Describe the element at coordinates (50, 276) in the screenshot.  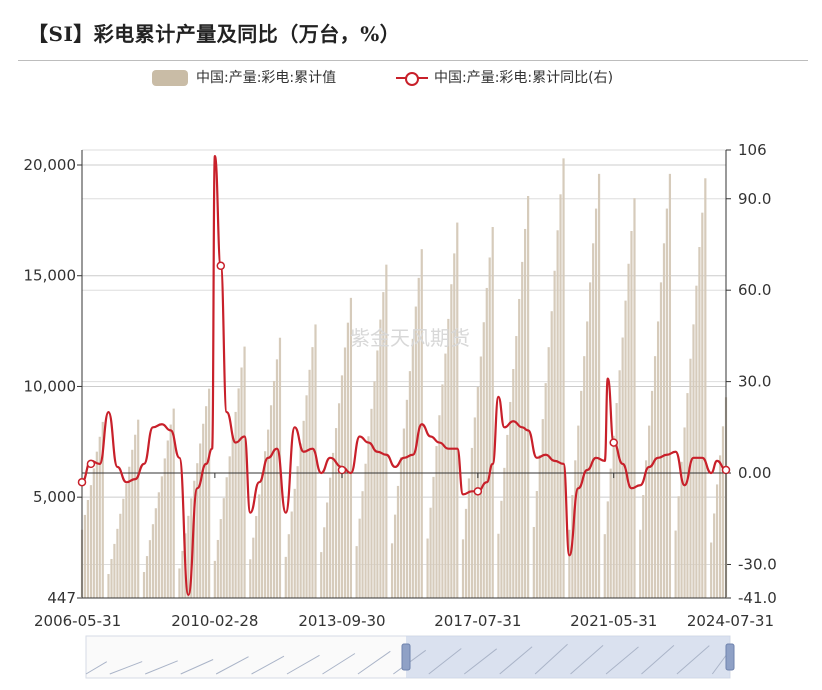
I see `y-left-tick-label: 15,000` at that location.